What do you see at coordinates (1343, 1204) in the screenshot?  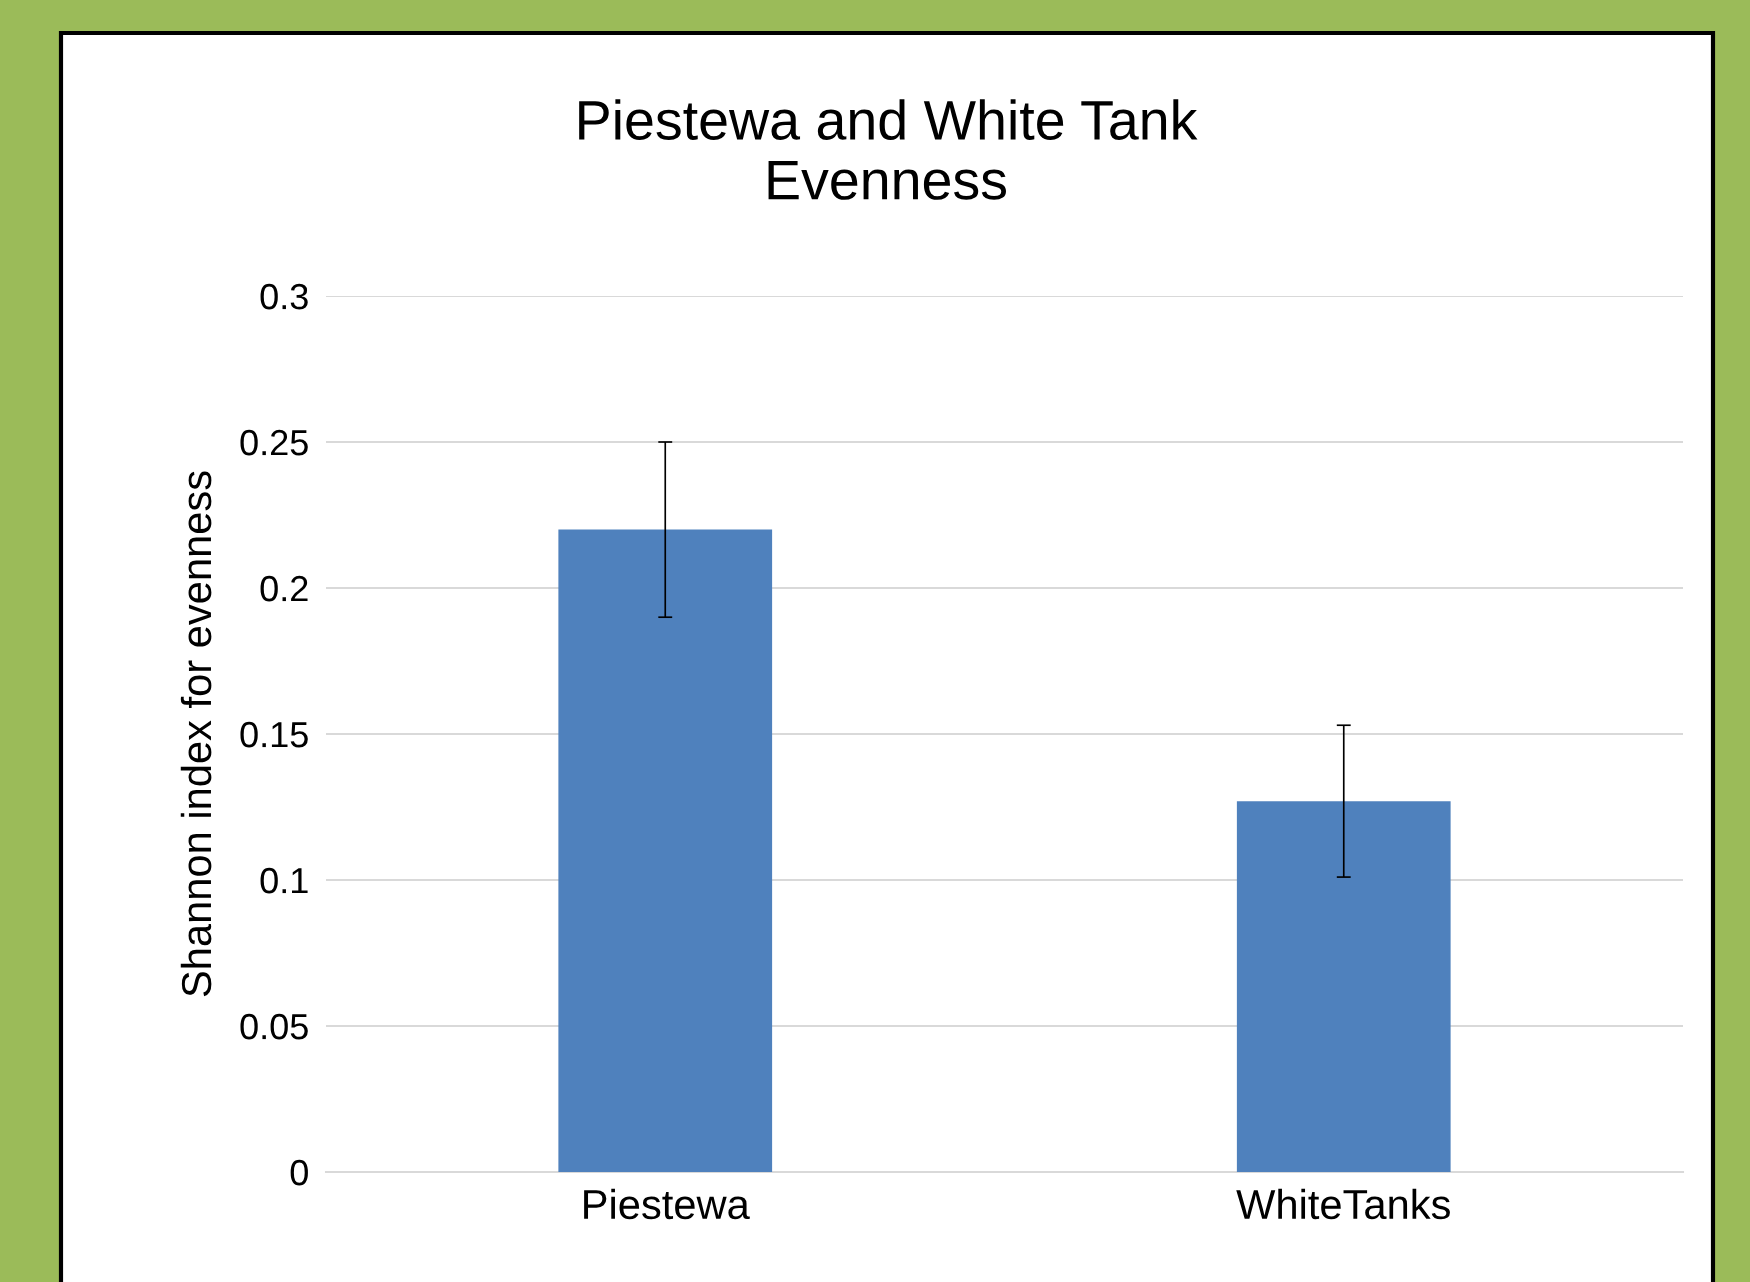 I see `x-tick-label: WhiteTanks` at bounding box center [1343, 1204].